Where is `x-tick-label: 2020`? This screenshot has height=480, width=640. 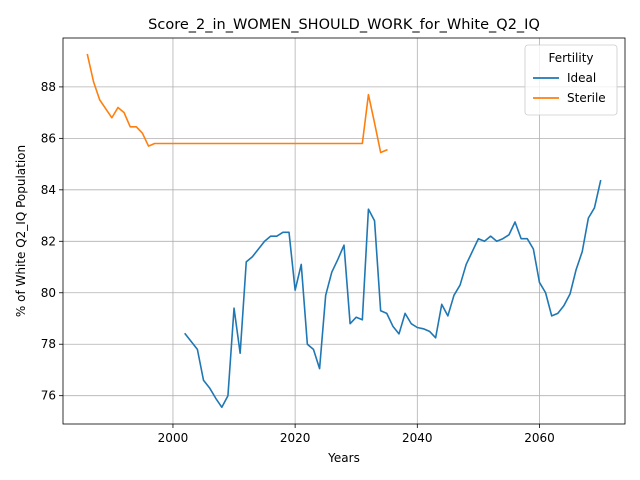 x-tick-label: 2020 is located at coordinates (295, 438).